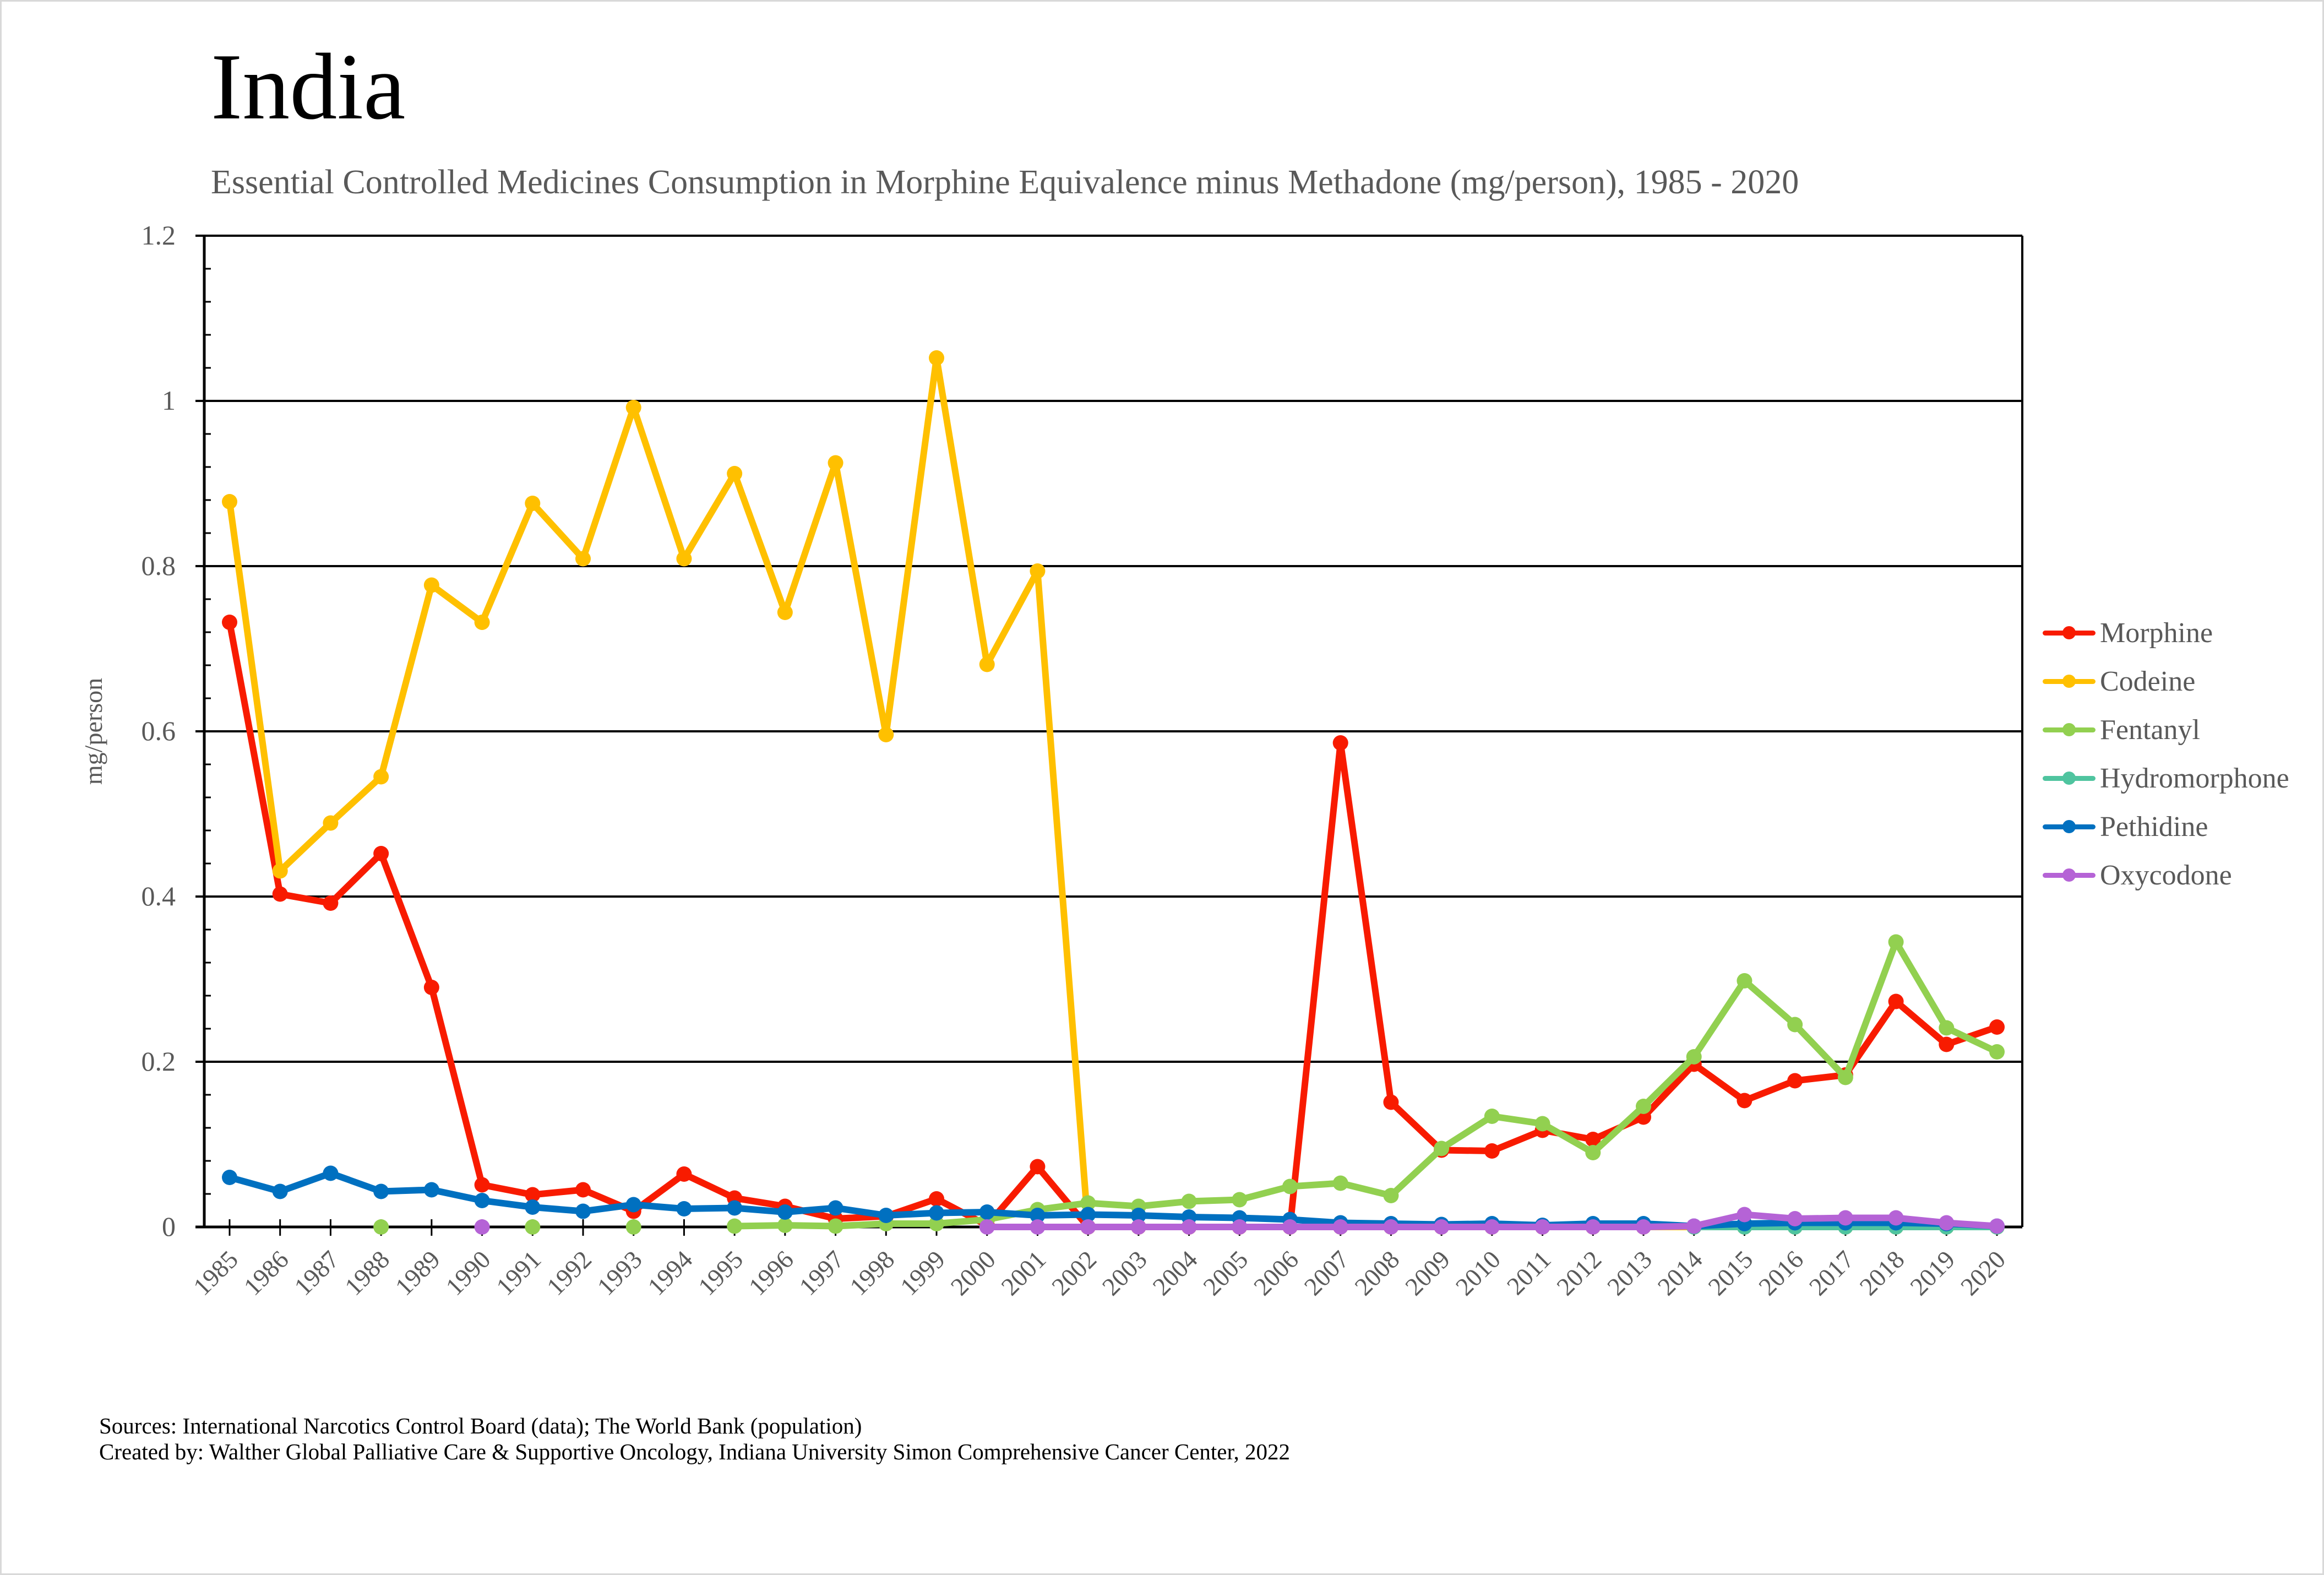 The height and width of the screenshot is (1575, 2324). Describe the element at coordinates (2150, 730) in the screenshot. I see `legend-label: Fentanyl` at that location.